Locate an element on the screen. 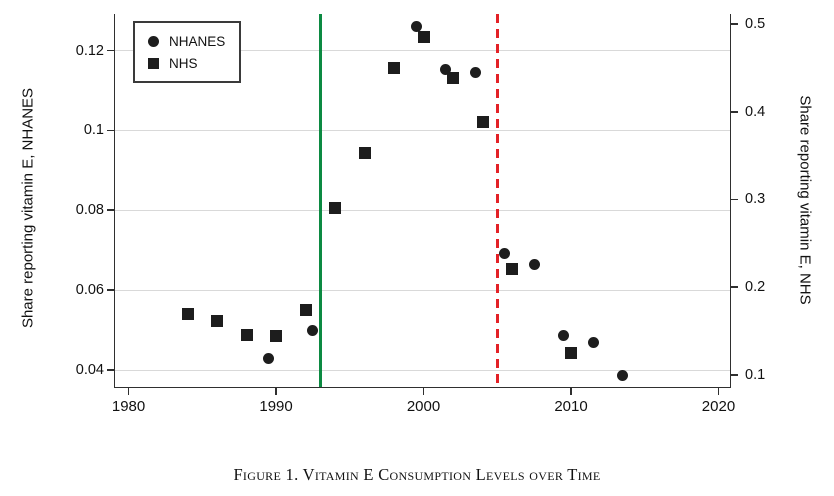  left-tick-label: 0.12 is located at coordinates (89, 50).